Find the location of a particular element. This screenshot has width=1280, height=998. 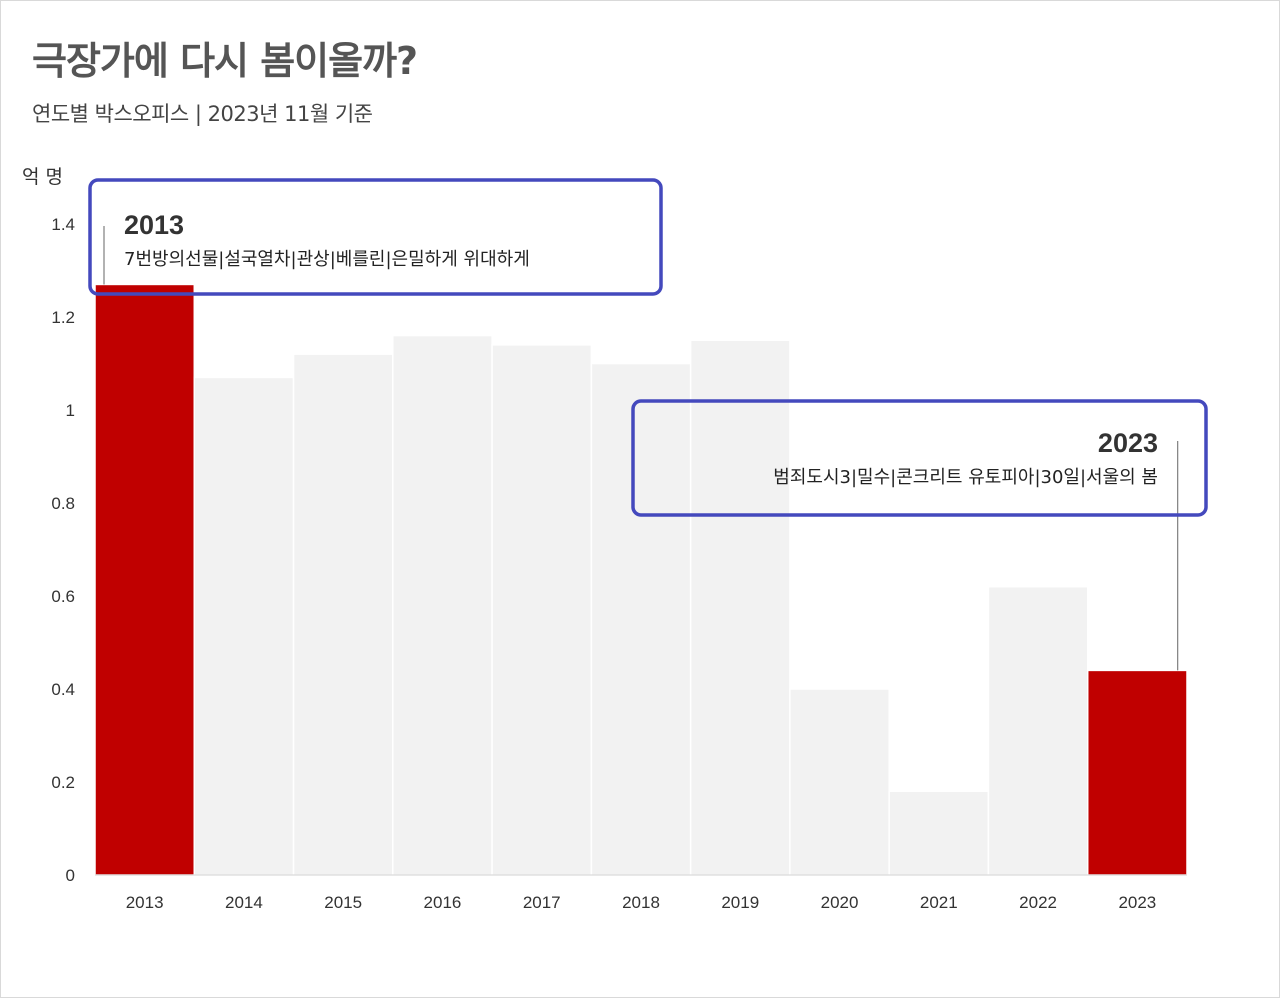

y-axis-label: 억 명 is located at coordinates (42, 177).